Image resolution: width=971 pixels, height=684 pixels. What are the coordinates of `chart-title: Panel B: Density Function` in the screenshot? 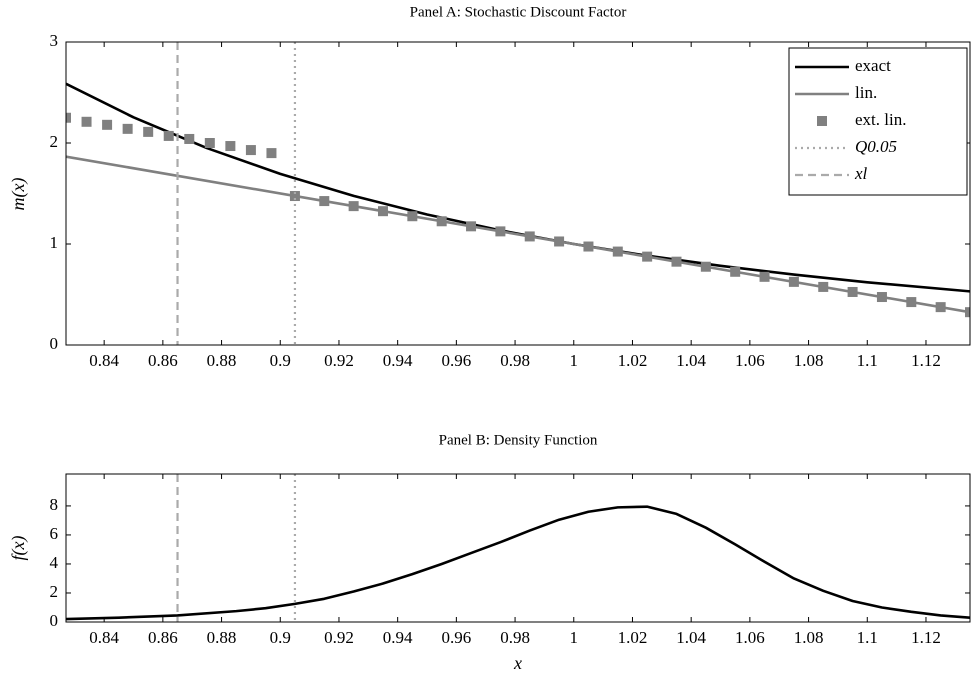 It's located at (518, 440).